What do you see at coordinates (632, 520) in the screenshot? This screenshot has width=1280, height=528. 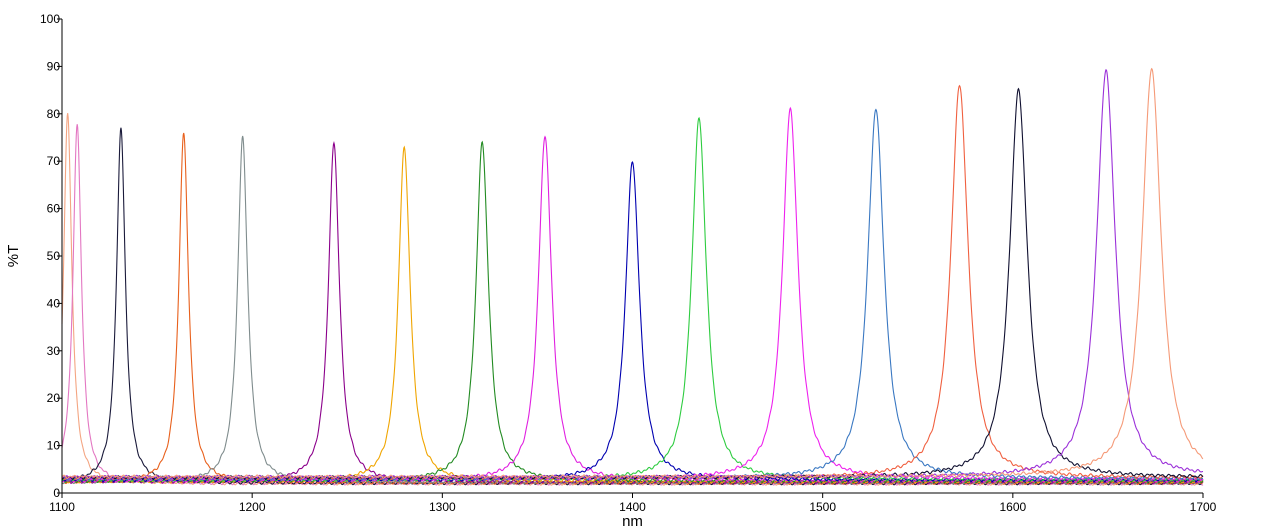 I see `x-axis-title: nm` at bounding box center [632, 520].